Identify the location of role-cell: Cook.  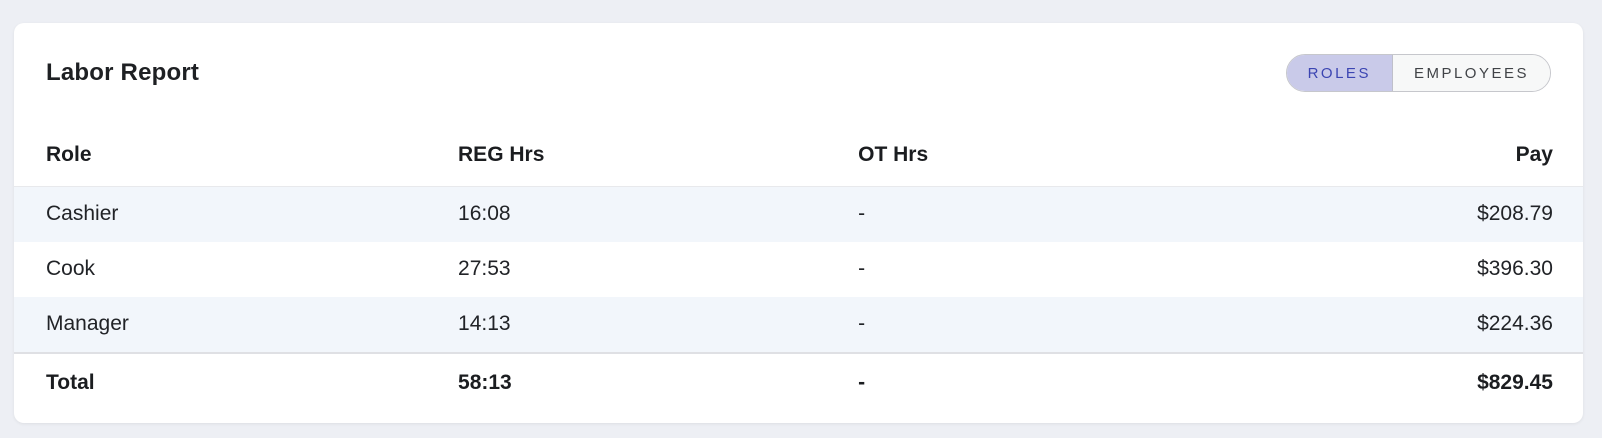
(71, 268).